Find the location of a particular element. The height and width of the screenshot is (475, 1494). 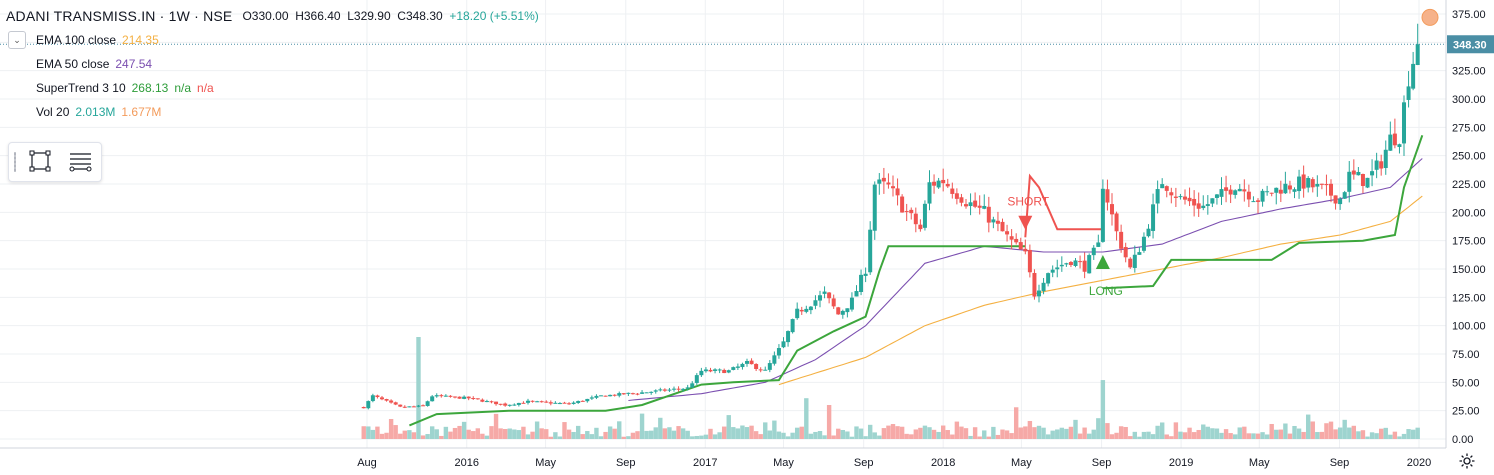

indicator-row: Vol 20 2.013M 1.677M is located at coordinates (287, 112).